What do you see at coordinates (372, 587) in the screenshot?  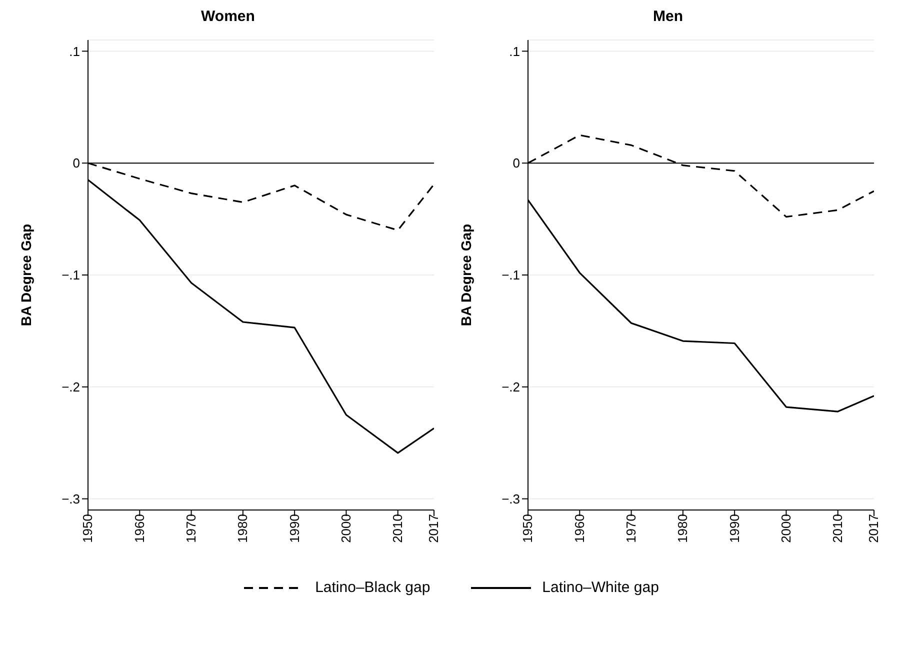 I see `legend-label: Latino–Black gap` at bounding box center [372, 587].